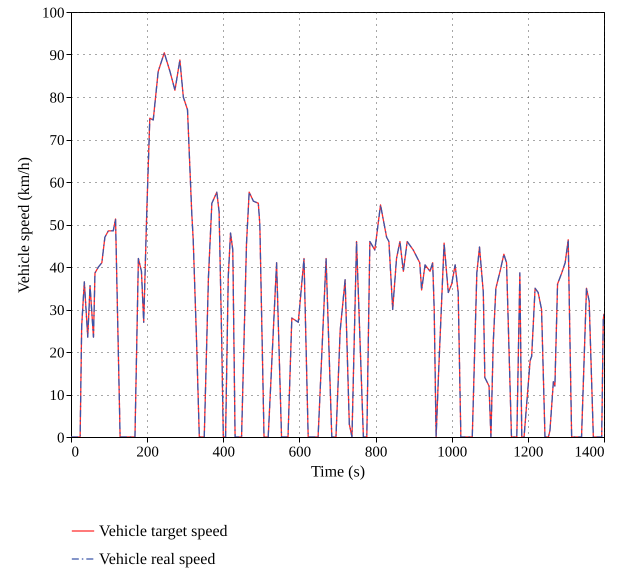 The image size is (637, 573). Describe the element at coordinates (75, 452) in the screenshot. I see `x-tick-label: 0` at that location.